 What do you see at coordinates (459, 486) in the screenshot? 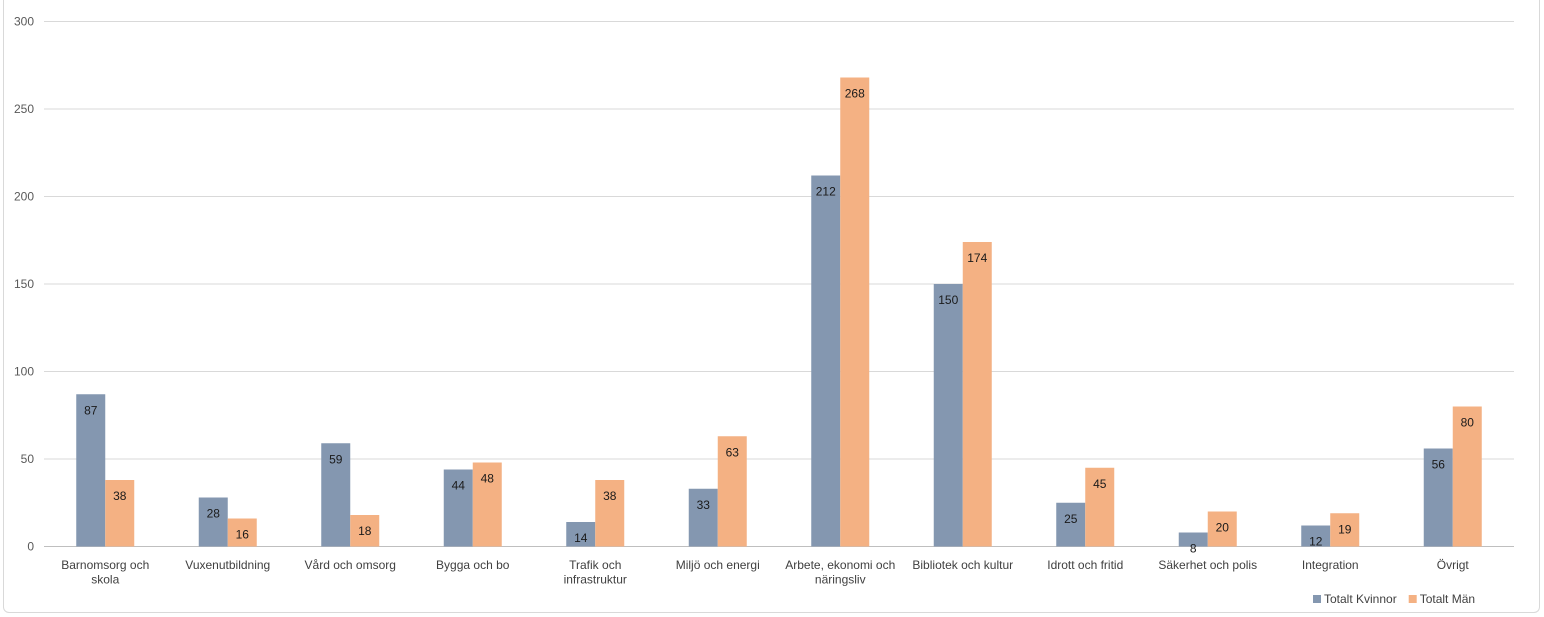
I see `data-label: 44` at bounding box center [459, 486].